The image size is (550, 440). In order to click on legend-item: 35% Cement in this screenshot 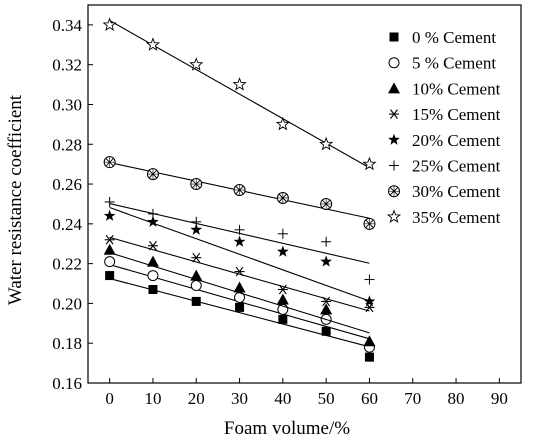, I will do `click(443, 217)`.